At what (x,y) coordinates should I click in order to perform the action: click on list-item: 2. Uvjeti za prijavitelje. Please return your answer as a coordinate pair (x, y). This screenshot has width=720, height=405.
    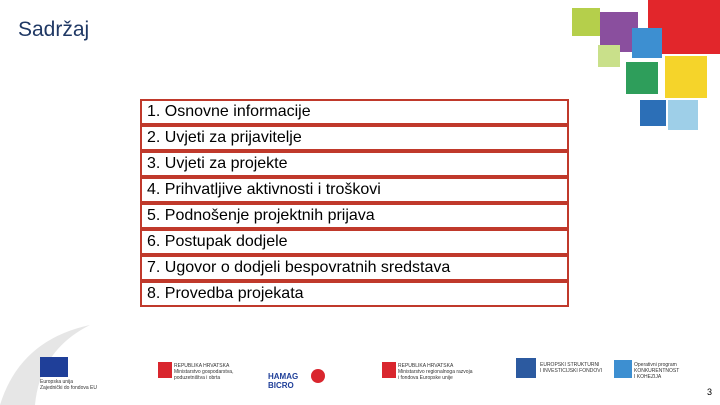
    Looking at the image, I should click on (354, 138).